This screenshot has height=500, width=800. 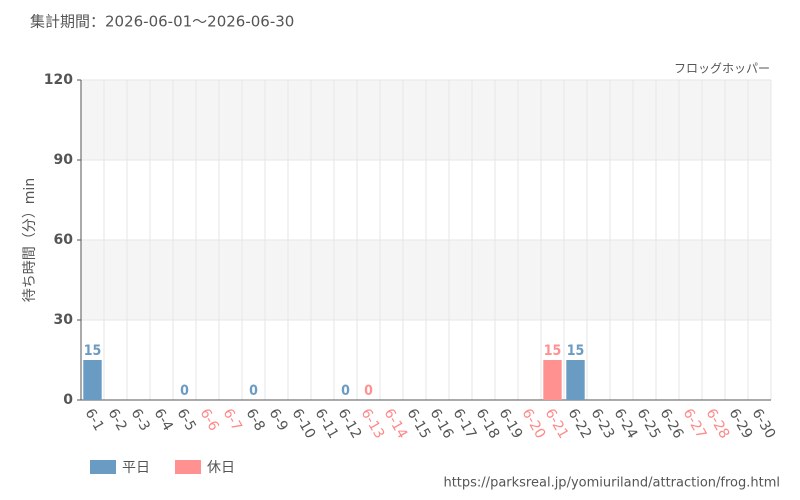 What do you see at coordinates (603, 424) in the screenshot?
I see `x-tick-label: 6-23` at bounding box center [603, 424].